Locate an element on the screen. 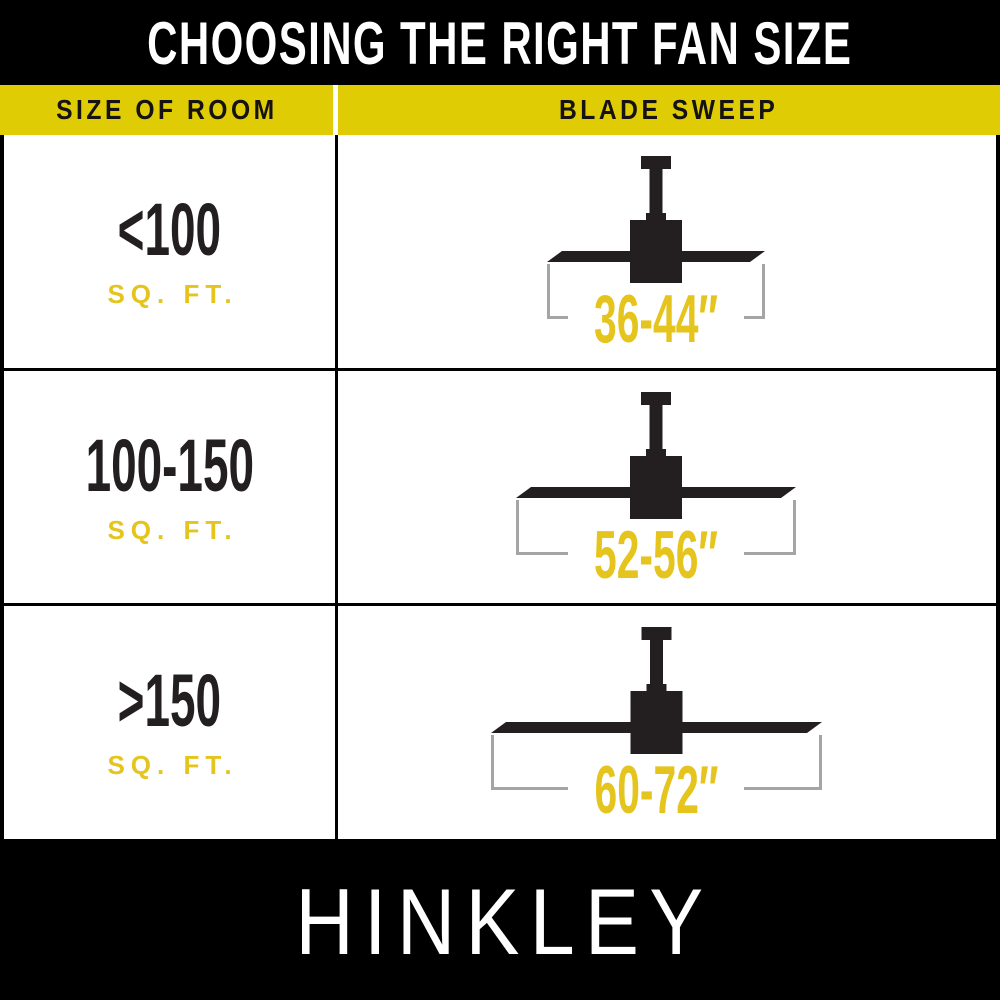 This screenshot has width=1000, height=1000. blade-sweep-figure: 36-44″ is located at coordinates (656, 254).